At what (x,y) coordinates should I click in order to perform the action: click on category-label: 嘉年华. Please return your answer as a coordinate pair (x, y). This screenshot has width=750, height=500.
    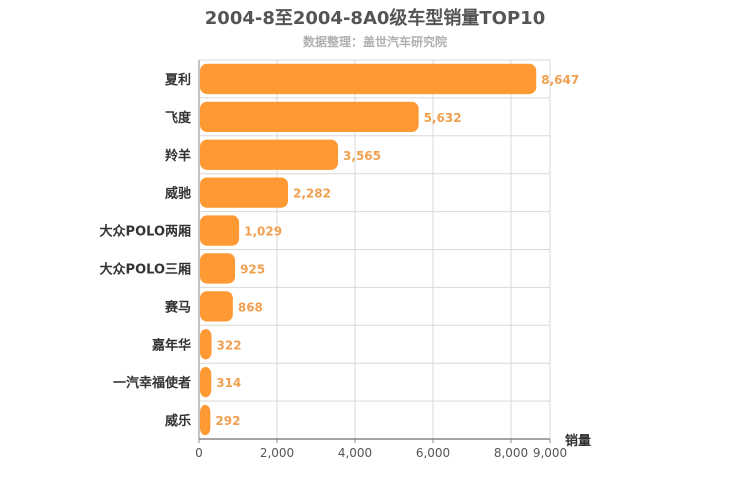
    Looking at the image, I should click on (171, 345).